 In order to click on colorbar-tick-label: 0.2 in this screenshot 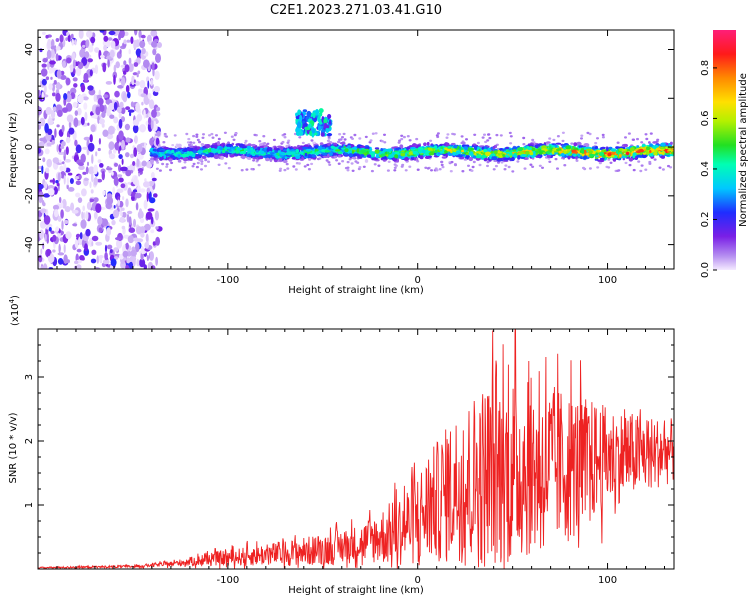, I will do `click(705, 220)`.